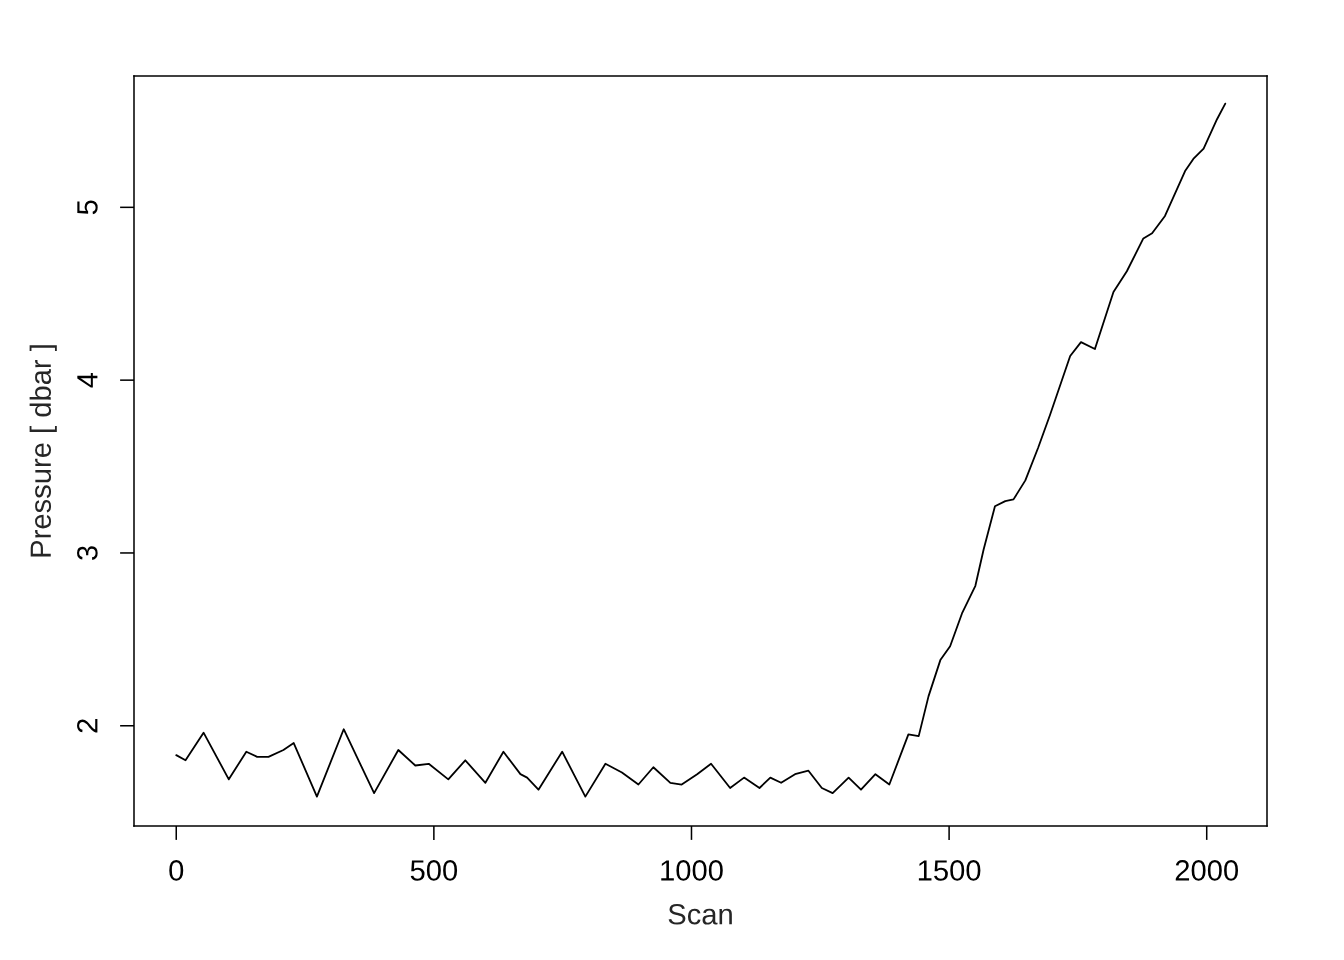 Image resolution: width=1344 pixels, height=960 pixels. I want to click on x-axis-title: Scan, so click(700, 914).